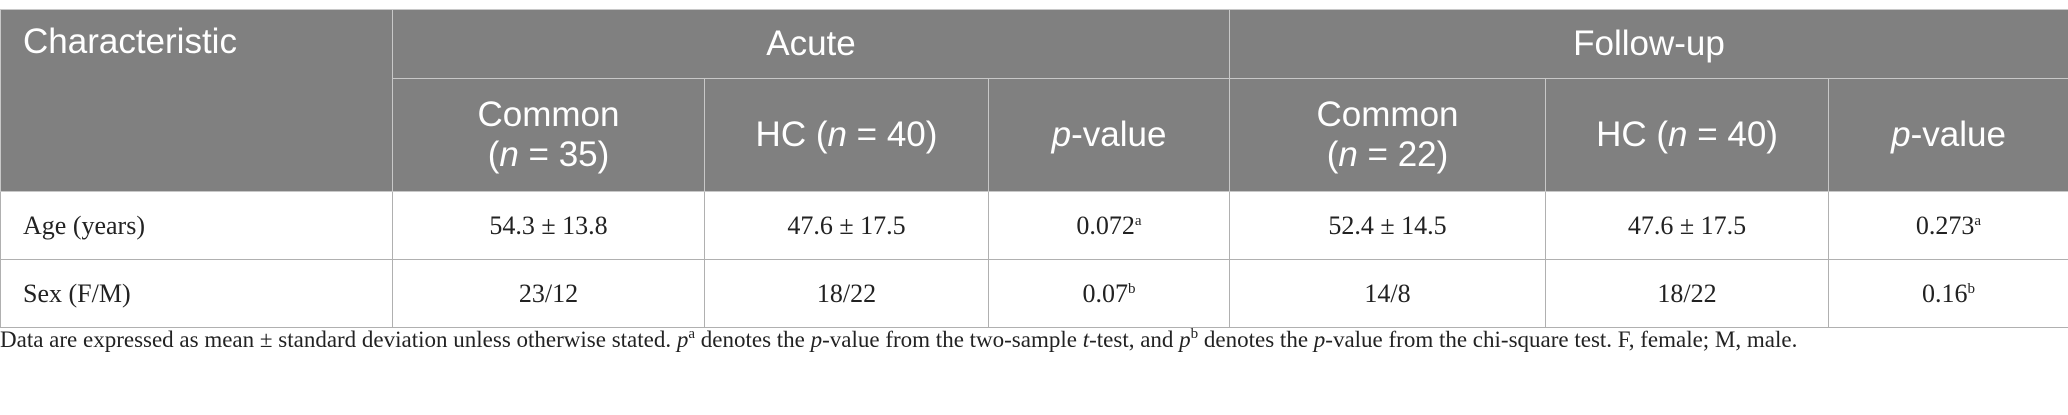 Image resolution: width=2068 pixels, height=415 pixels. I want to click on text-run: Sex (F/M), so click(77, 293).